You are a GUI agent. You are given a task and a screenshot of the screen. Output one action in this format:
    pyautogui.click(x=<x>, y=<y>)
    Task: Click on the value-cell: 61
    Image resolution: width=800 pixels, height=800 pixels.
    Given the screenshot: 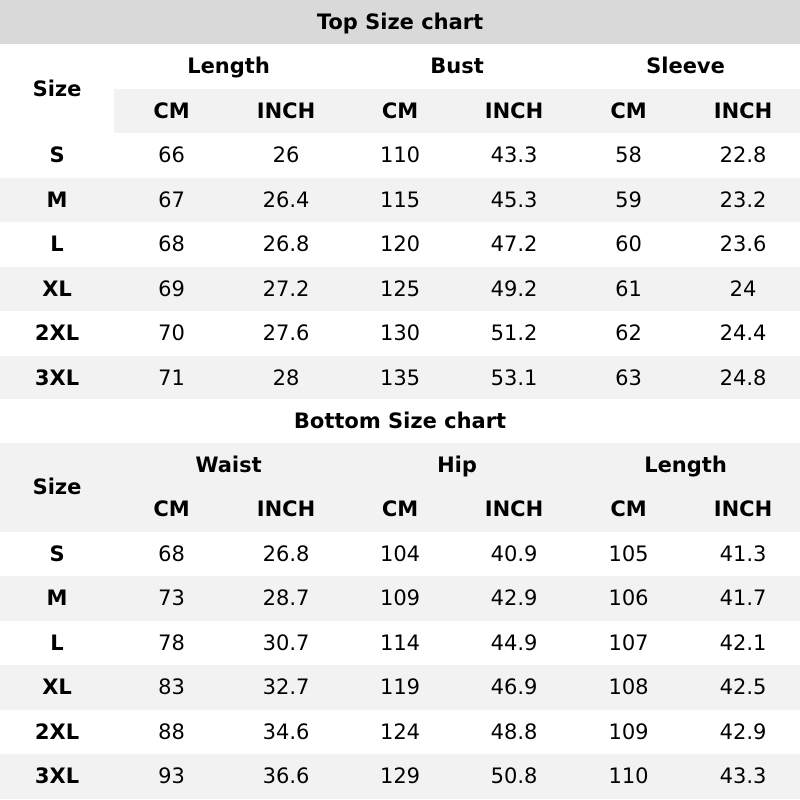 What is the action you would take?
    pyautogui.click(x=628, y=288)
    